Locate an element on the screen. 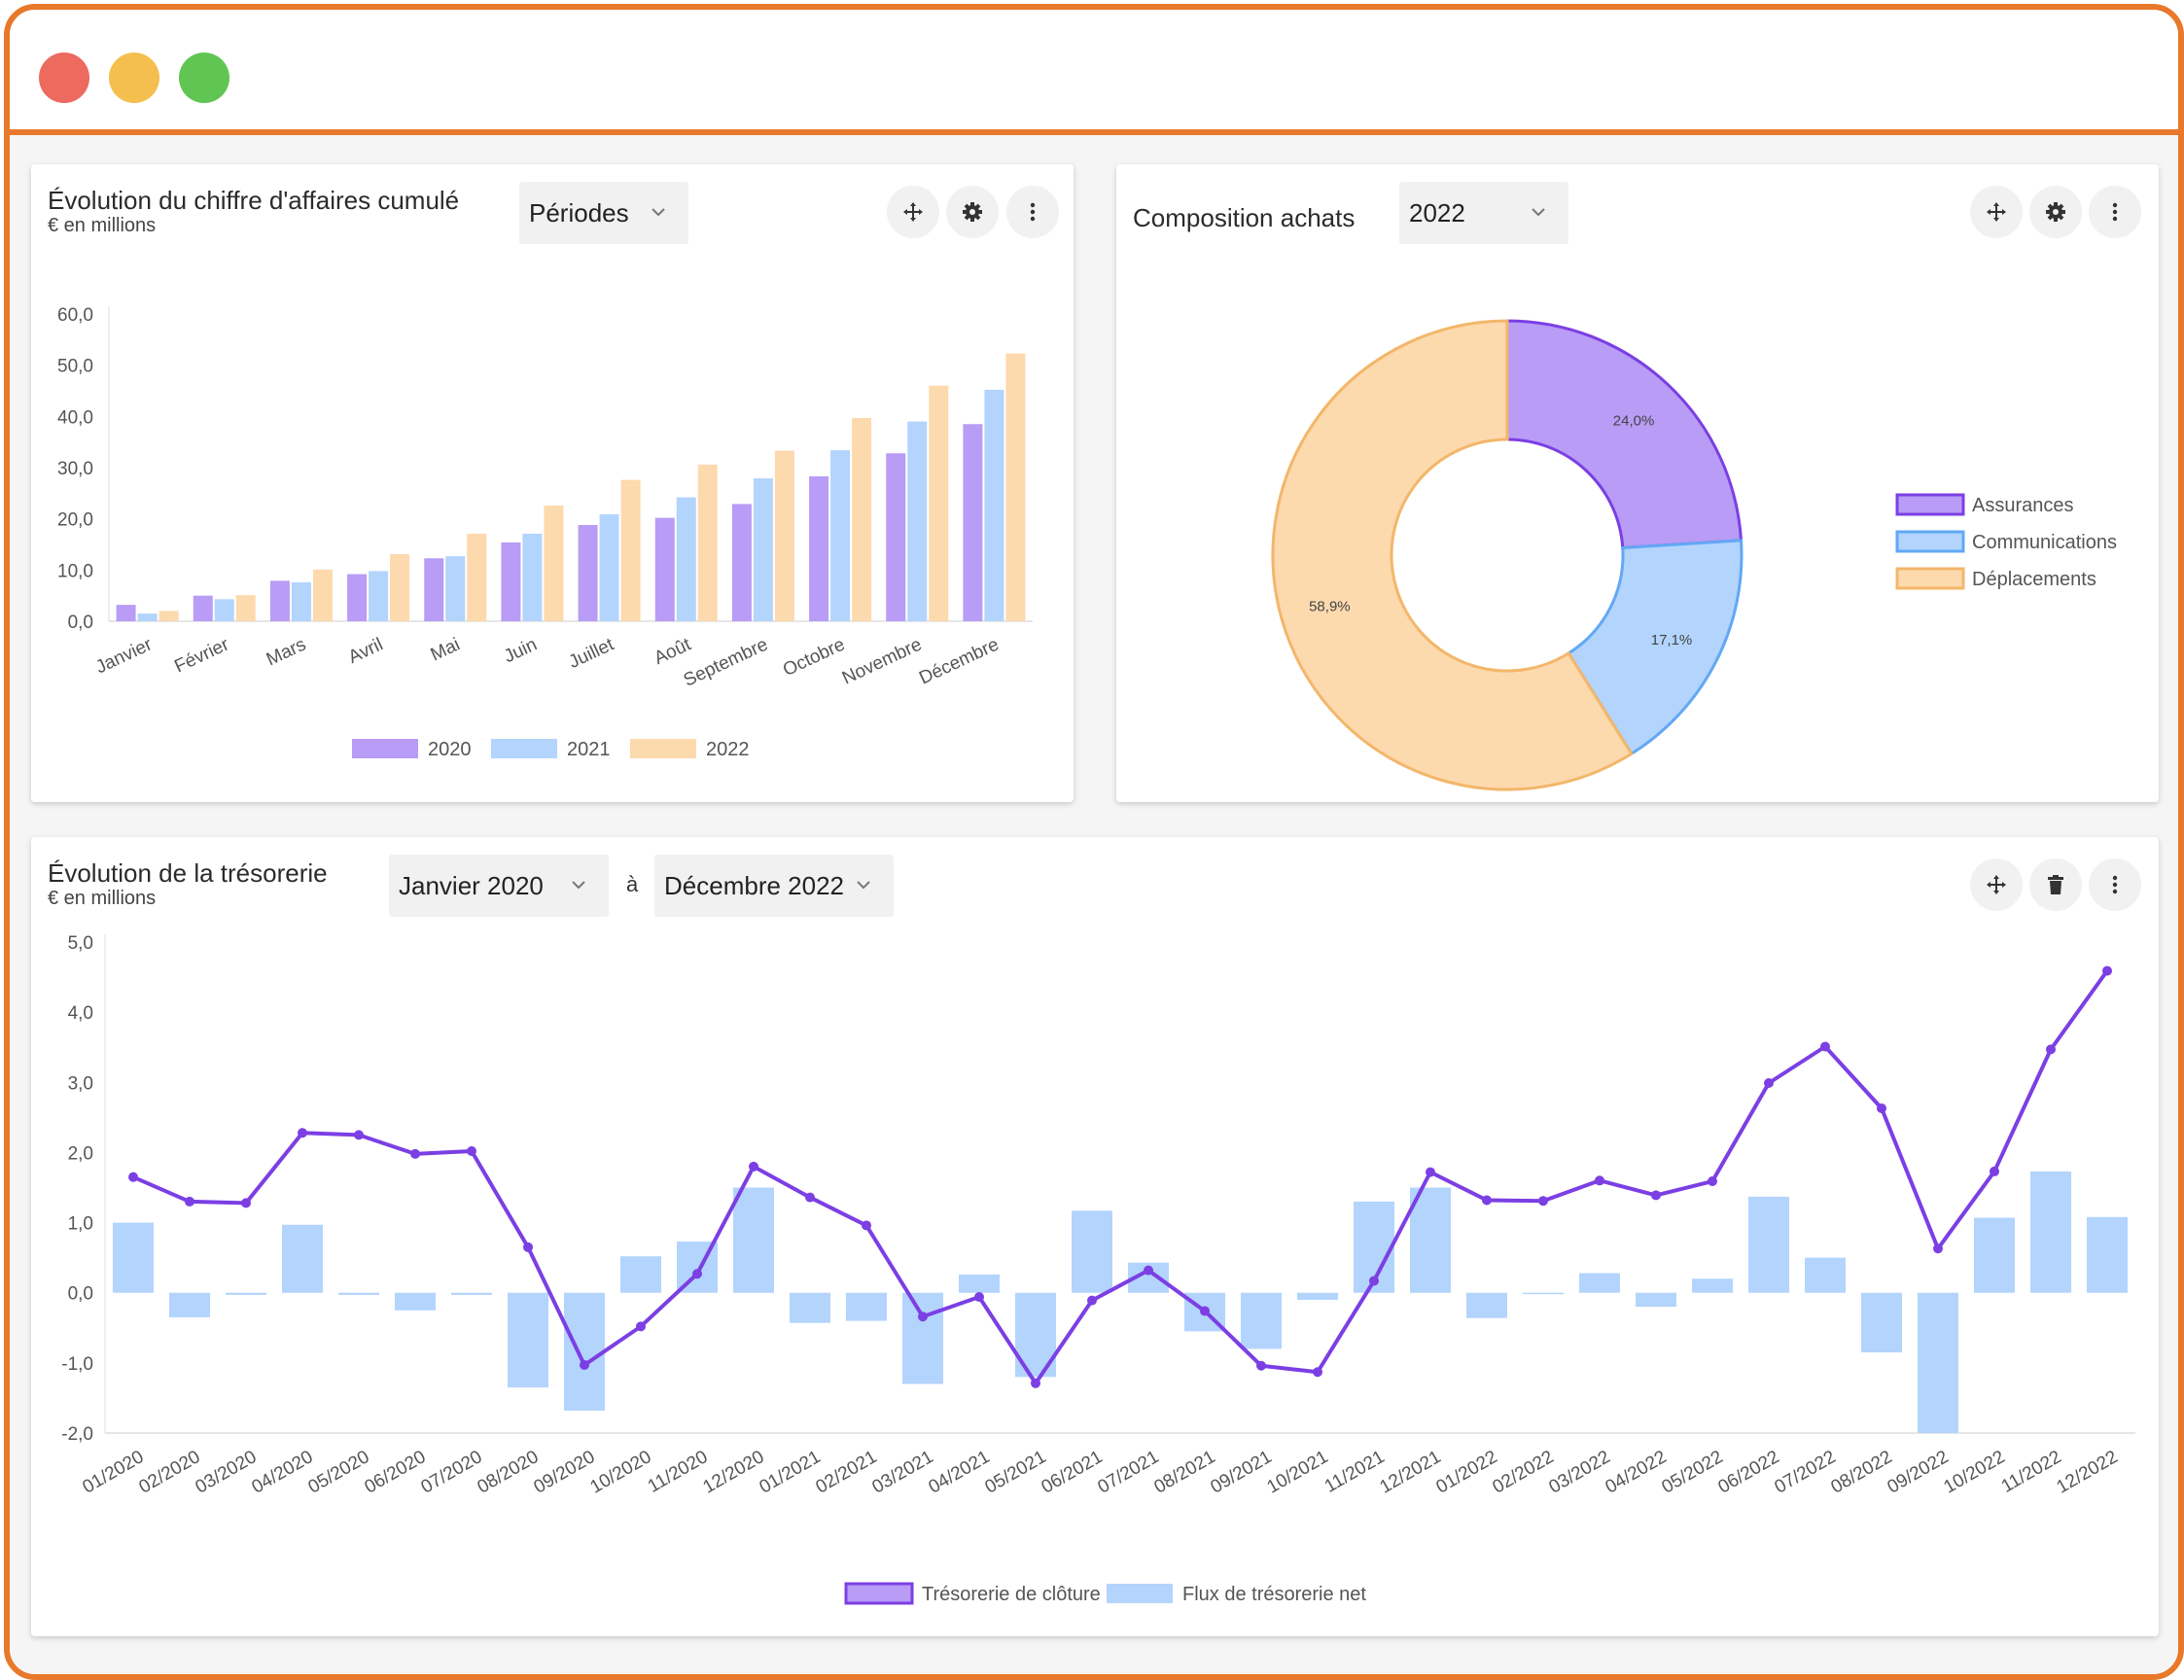  slice-label: 58,9% is located at coordinates (1330, 606).